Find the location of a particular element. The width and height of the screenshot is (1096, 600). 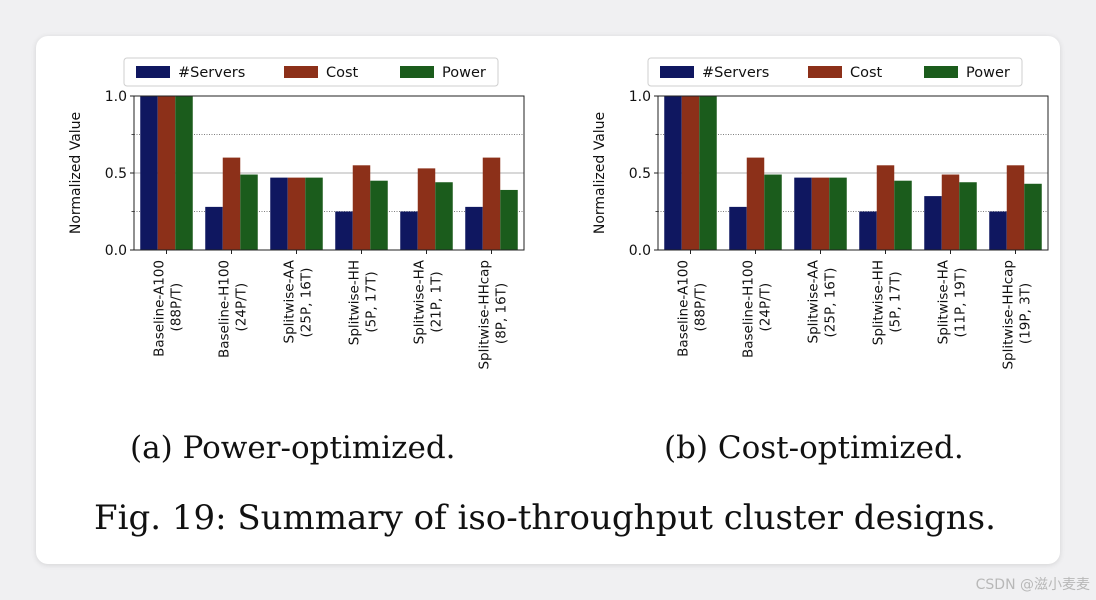

y-tick-label: 0.5 is located at coordinates (116, 174).